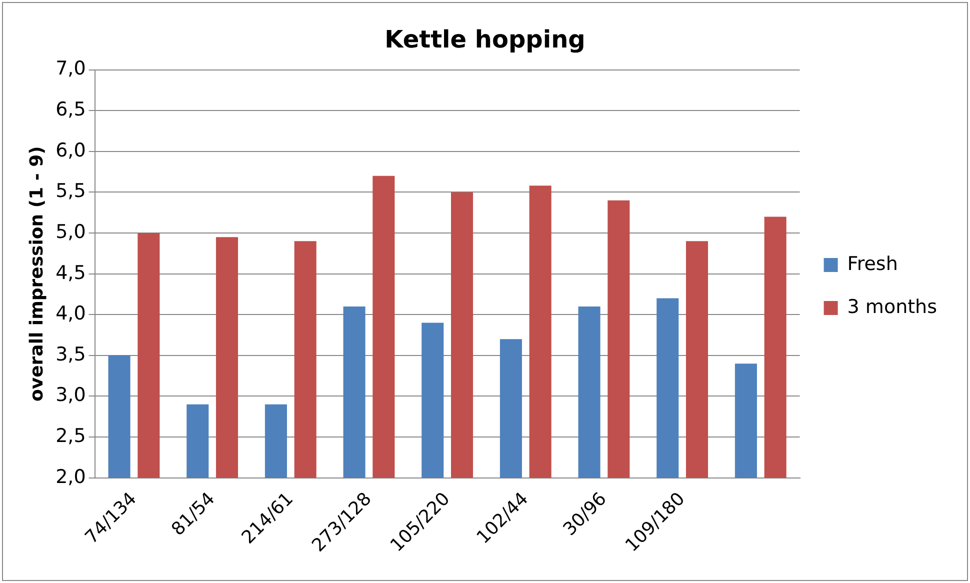 This screenshot has width=970, height=583. I want to click on y-tick-label: 3,5, so click(71, 354).